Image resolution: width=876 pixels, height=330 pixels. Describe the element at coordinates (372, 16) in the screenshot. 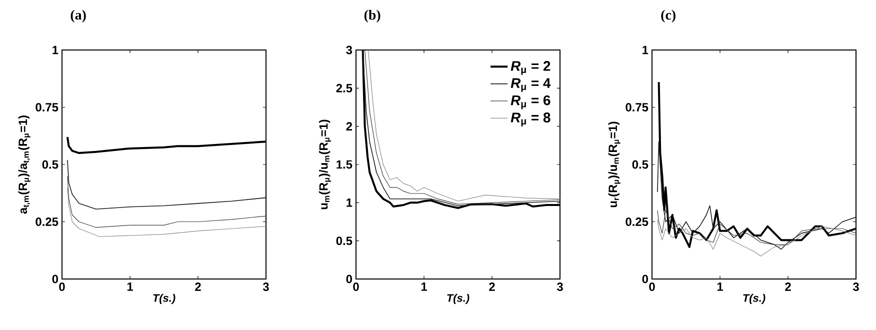

I see `chart-title: (b)` at that location.